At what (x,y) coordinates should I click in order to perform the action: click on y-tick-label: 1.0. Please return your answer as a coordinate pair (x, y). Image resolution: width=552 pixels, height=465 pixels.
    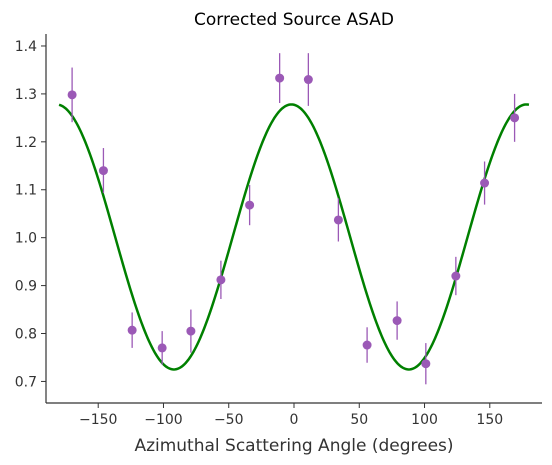
    Looking at the image, I should click on (26, 239).